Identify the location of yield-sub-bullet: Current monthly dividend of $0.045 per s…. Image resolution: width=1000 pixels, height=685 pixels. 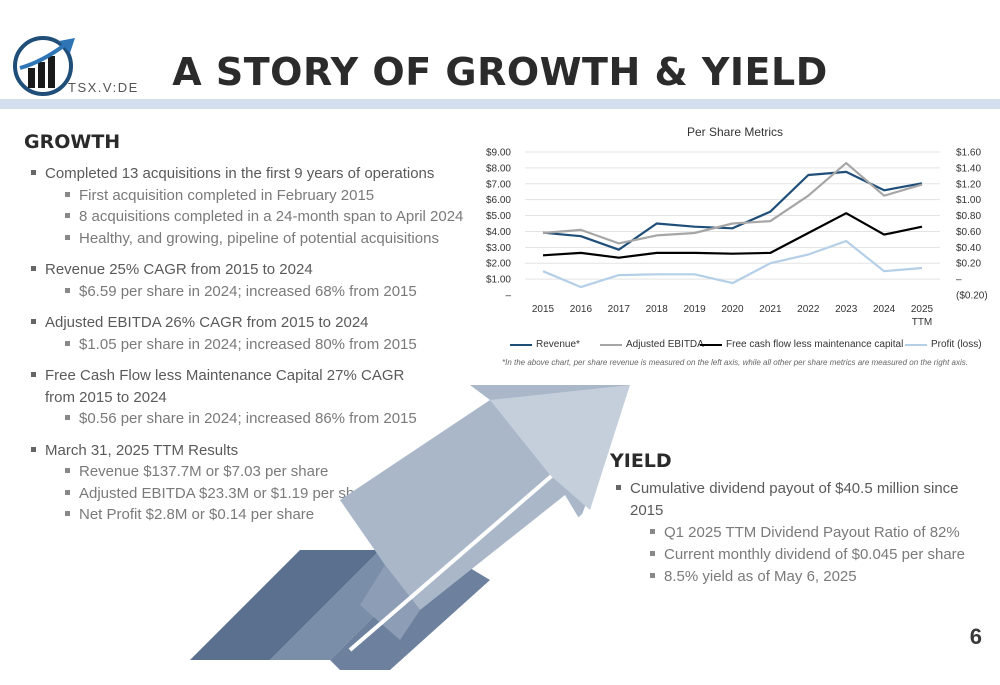
(815, 555).